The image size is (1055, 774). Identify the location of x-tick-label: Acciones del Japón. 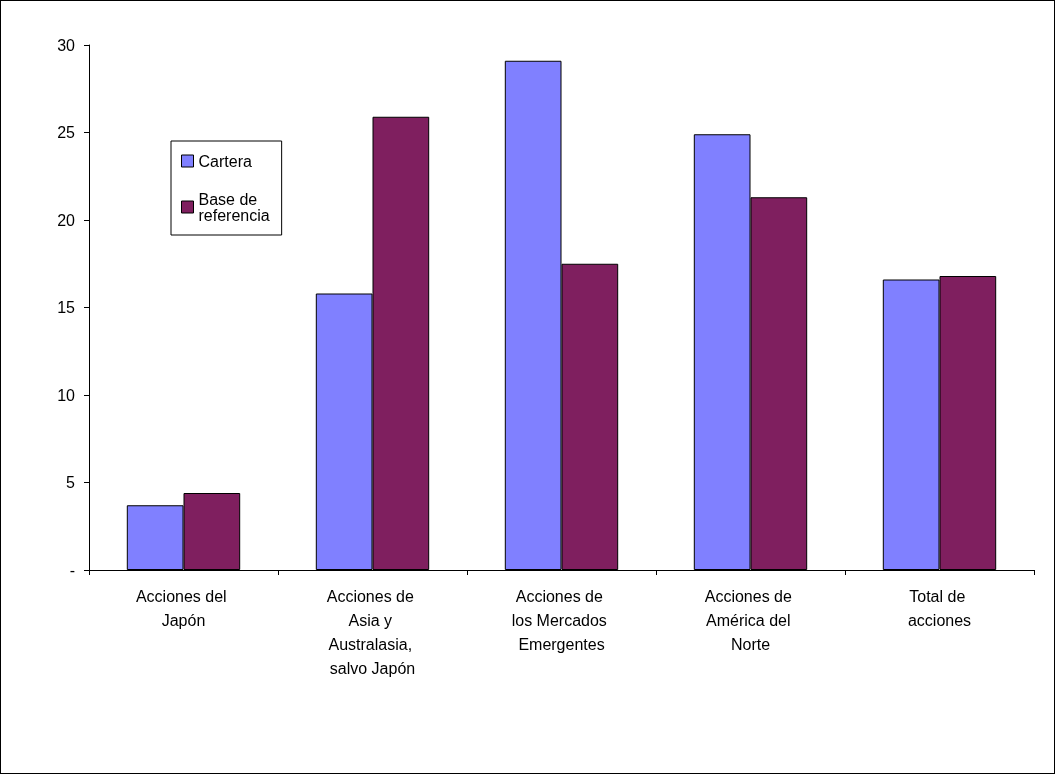
(183, 608).